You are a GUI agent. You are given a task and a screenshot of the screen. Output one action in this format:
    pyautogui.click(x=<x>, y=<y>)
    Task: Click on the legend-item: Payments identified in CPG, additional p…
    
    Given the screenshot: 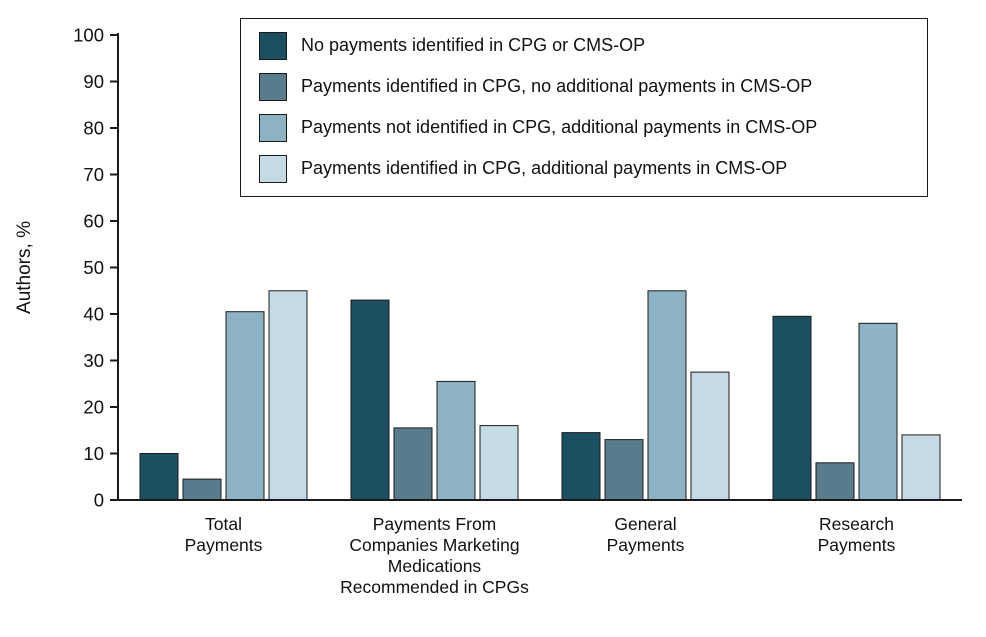 What is the action you would take?
    pyautogui.click(x=584, y=169)
    